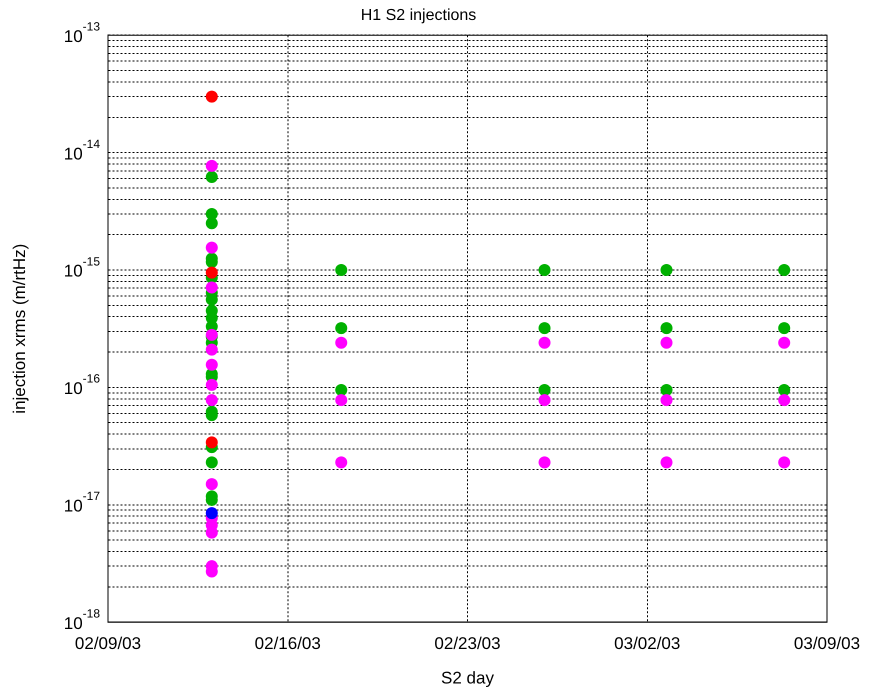 The height and width of the screenshot is (697, 877). What do you see at coordinates (418, 15) in the screenshot?
I see `chart-title: H1 S2 injections` at bounding box center [418, 15].